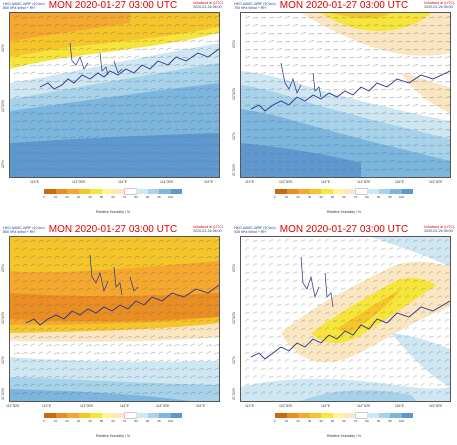 Image resolution: width=457 pixels, height=445 pixels. Describe the element at coordinates (439, 227) in the screenshot. I see `init-label: Initialised at (UTC)` at that location.